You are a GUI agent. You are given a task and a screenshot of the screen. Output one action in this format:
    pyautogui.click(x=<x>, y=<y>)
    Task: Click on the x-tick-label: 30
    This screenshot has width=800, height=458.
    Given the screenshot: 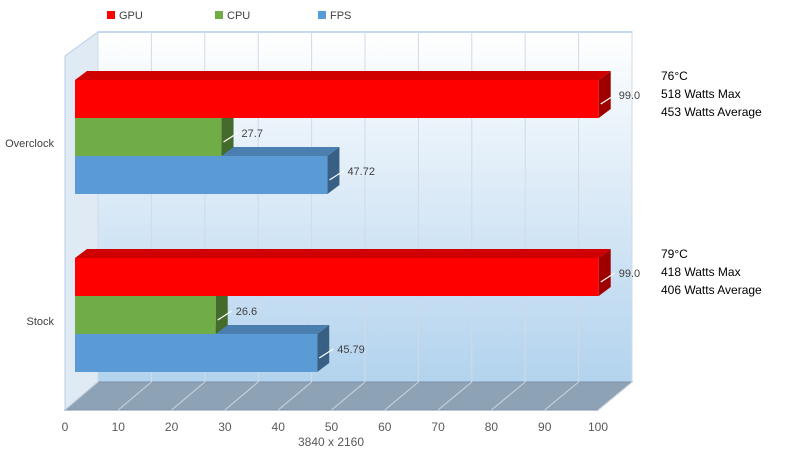 What is the action you would take?
    pyautogui.click(x=225, y=427)
    